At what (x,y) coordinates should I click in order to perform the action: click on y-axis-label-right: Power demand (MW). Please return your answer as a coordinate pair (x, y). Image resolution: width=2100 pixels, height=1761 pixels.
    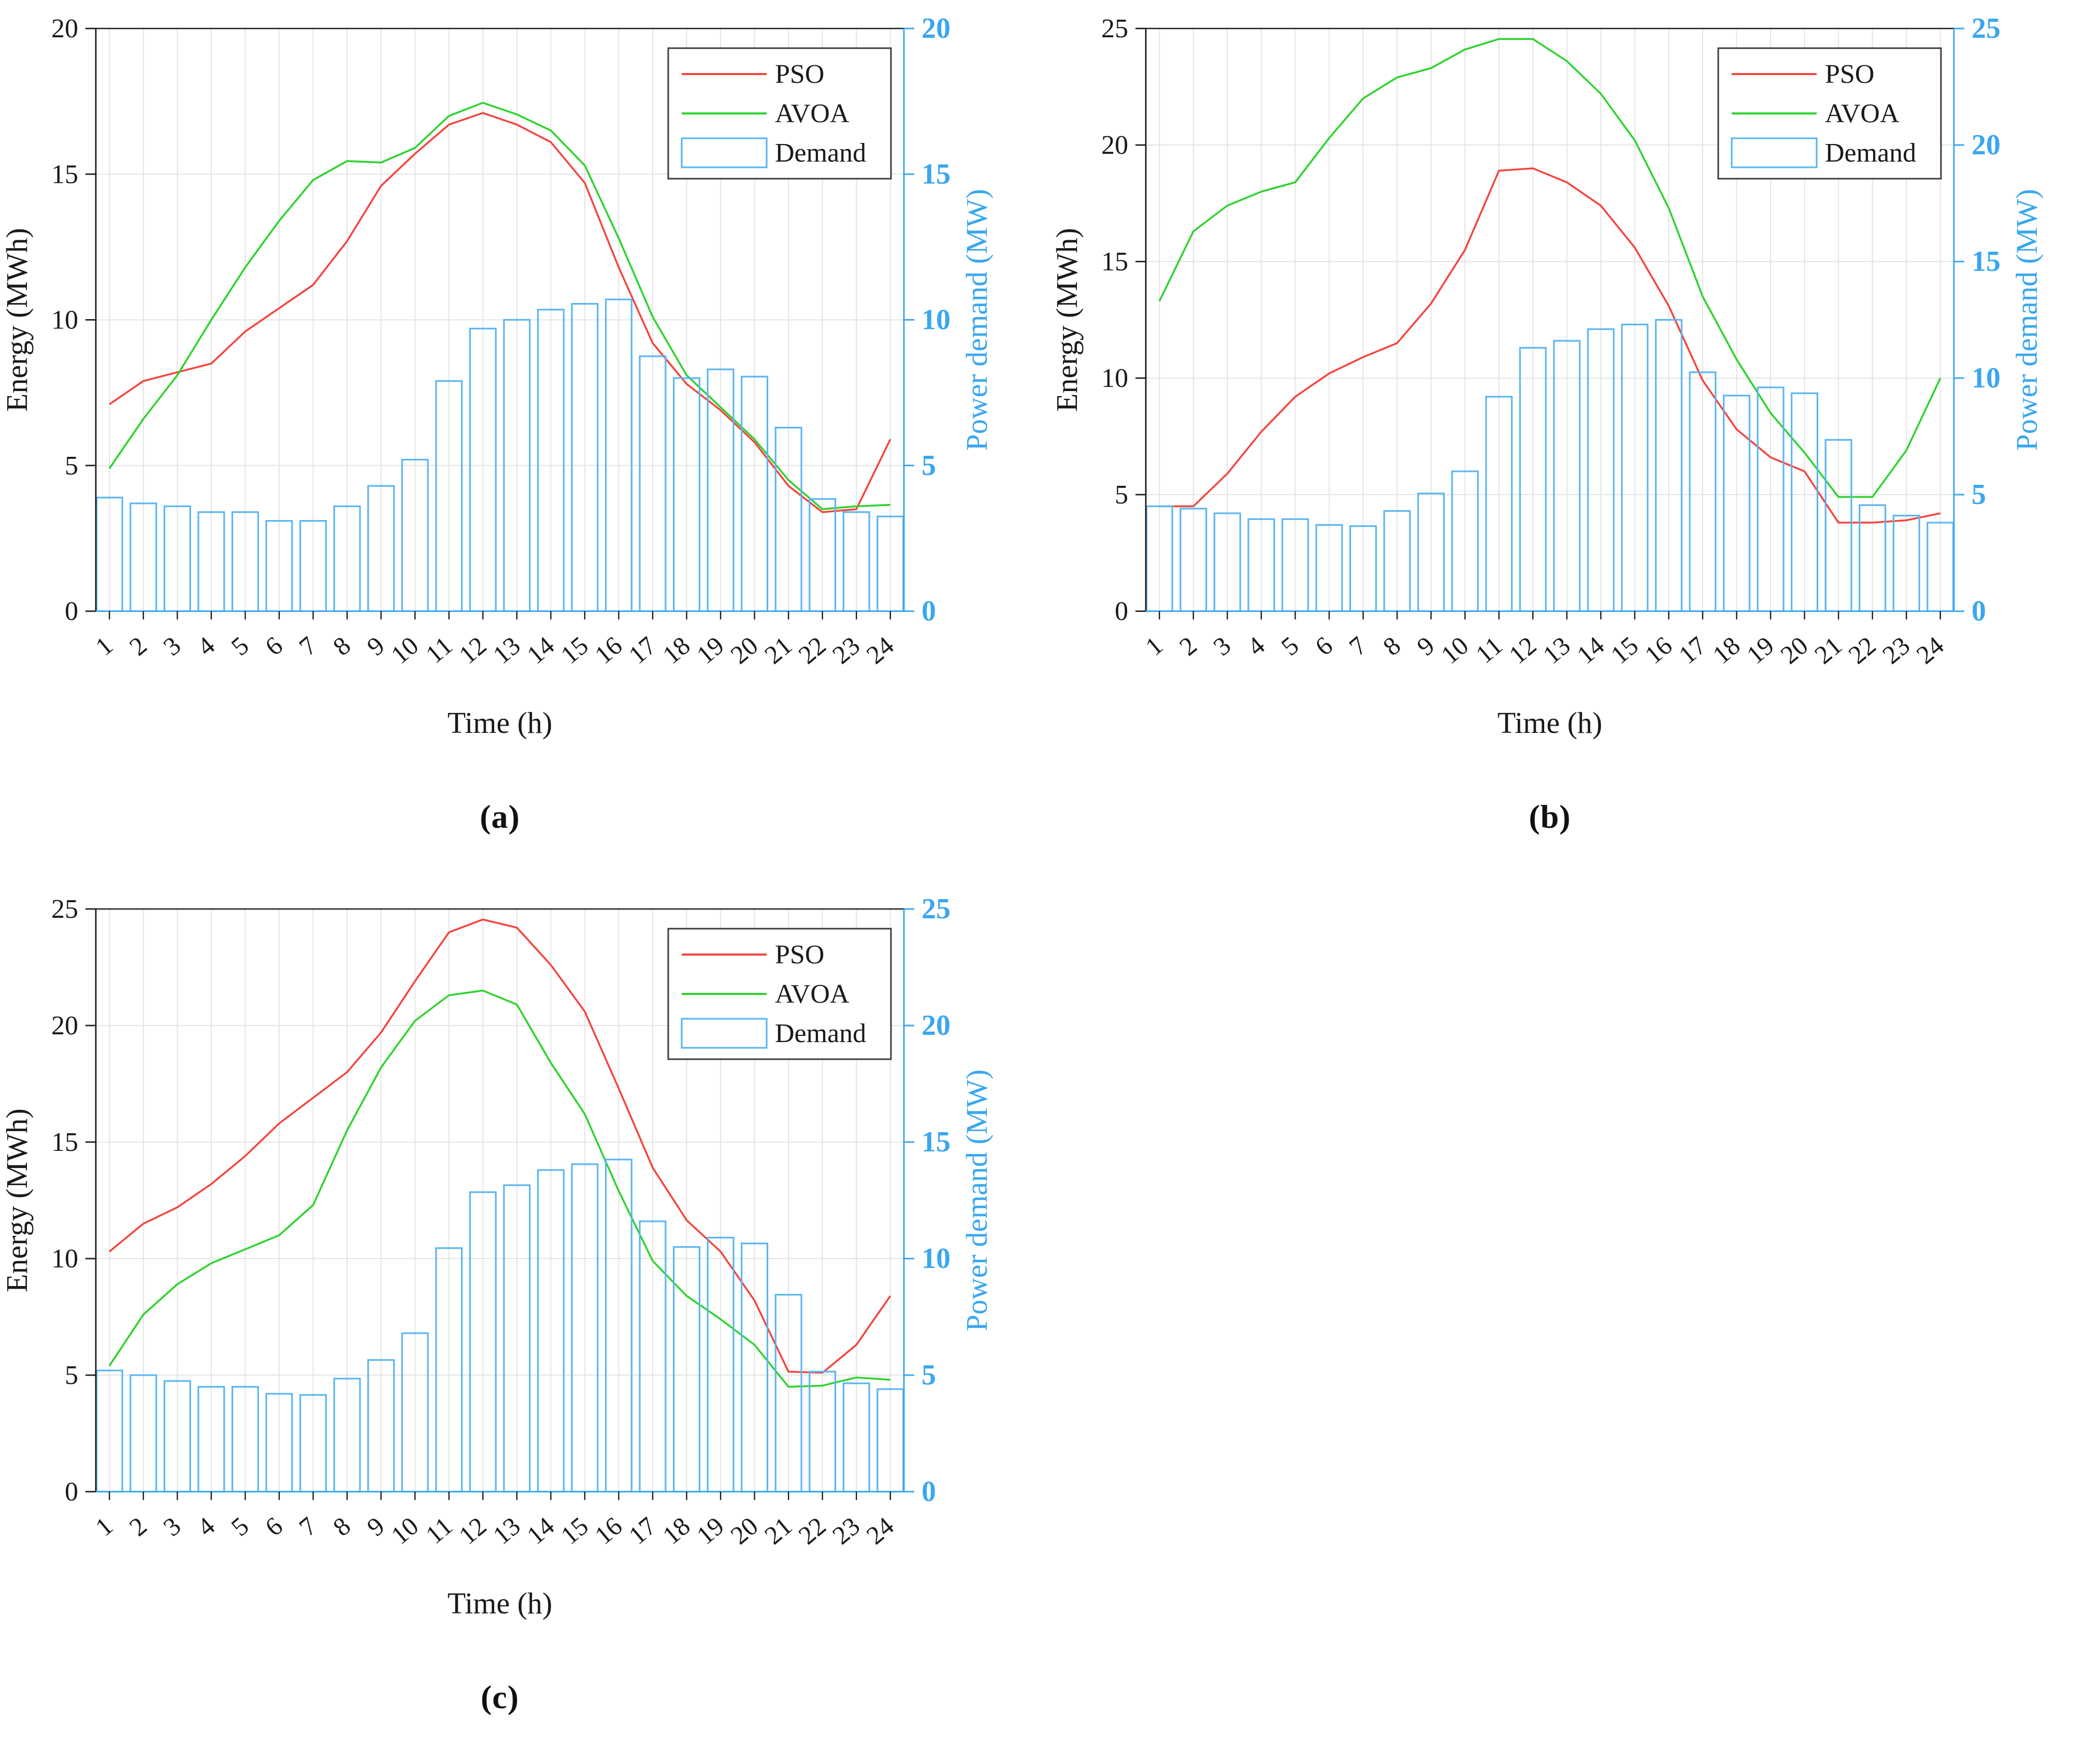
    Looking at the image, I should click on (977, 1201).